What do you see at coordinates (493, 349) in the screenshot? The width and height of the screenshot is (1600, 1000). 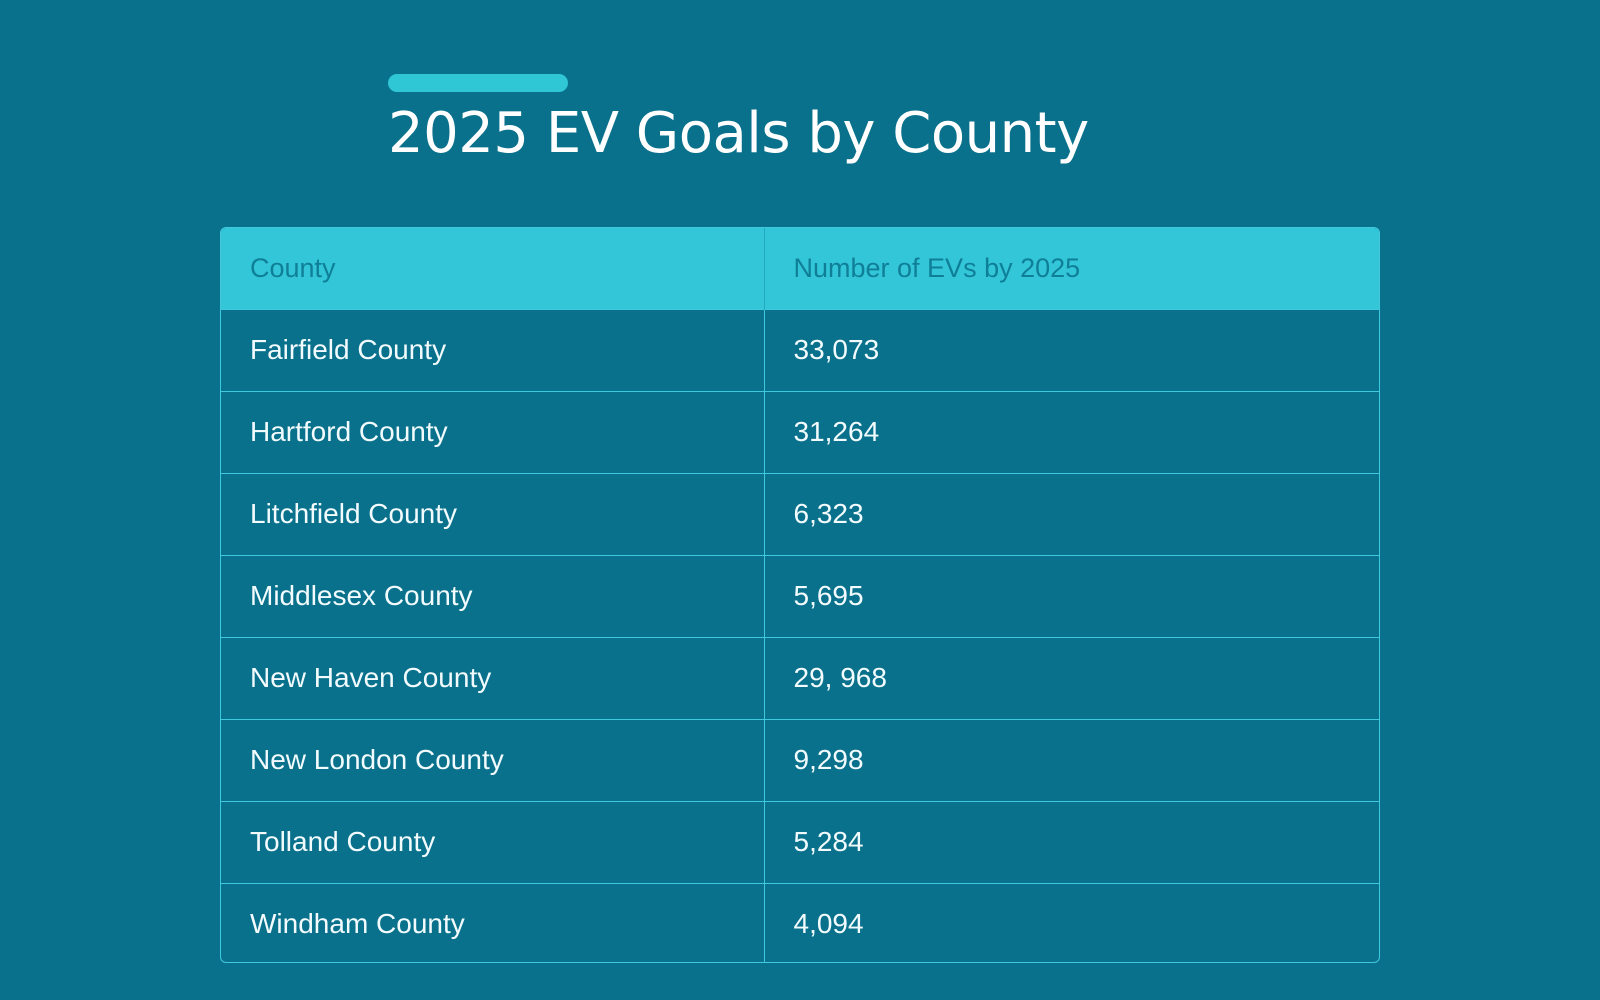 I see `county-cell: Fairfield County` at bounding box center [493, 349].